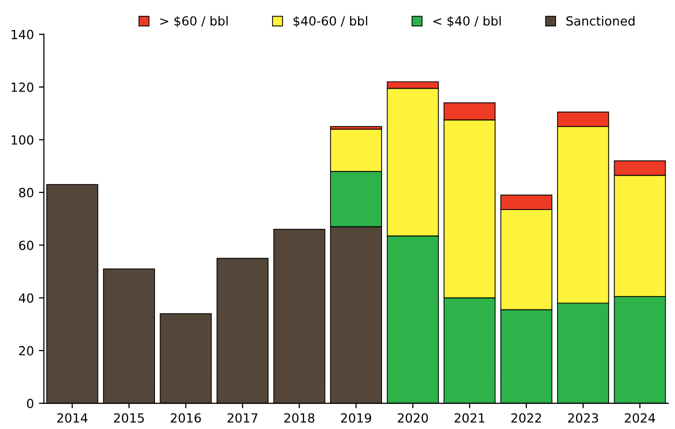 The height and width of the screenshot is (429, 675). What do you see at coordinates (583, 418) in the screenshot?
I see `x-tick-label: 2023` at bounding box center [583, 418].